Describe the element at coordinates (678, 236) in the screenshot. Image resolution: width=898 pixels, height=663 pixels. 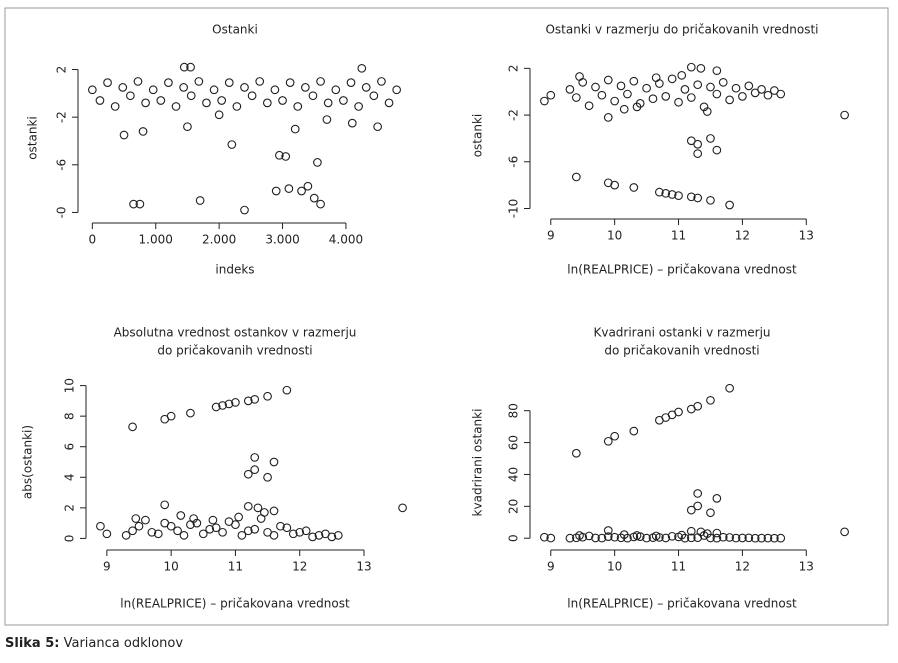
I see `x-tick-label: 11` at that location.